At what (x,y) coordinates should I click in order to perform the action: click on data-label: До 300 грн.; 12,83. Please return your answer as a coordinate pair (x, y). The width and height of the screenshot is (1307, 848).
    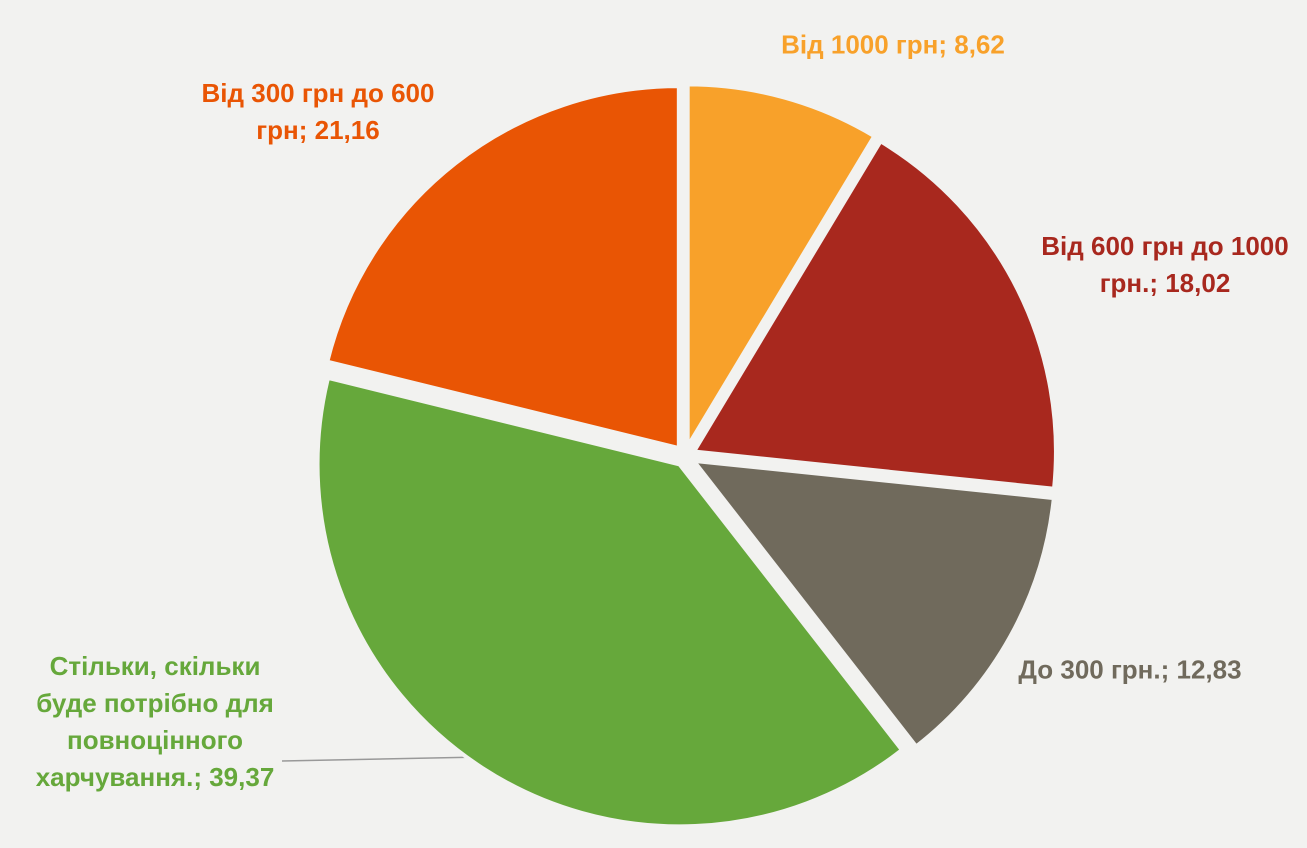
    Looking at the image, I should click on (1130, 670).